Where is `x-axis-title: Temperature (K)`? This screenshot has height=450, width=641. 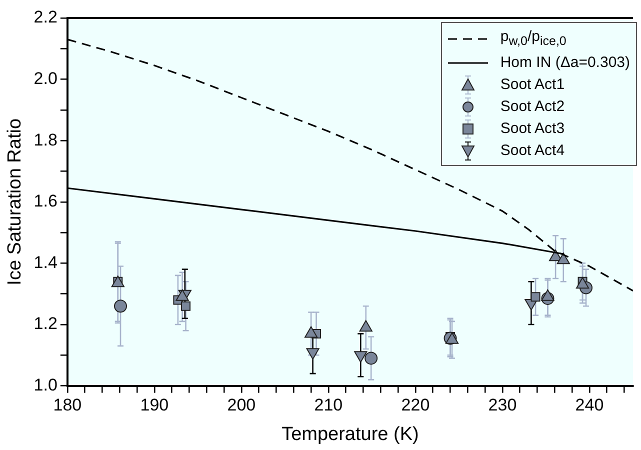
x-axis-title: Temperature (K) is located at coordinates (350, 434).